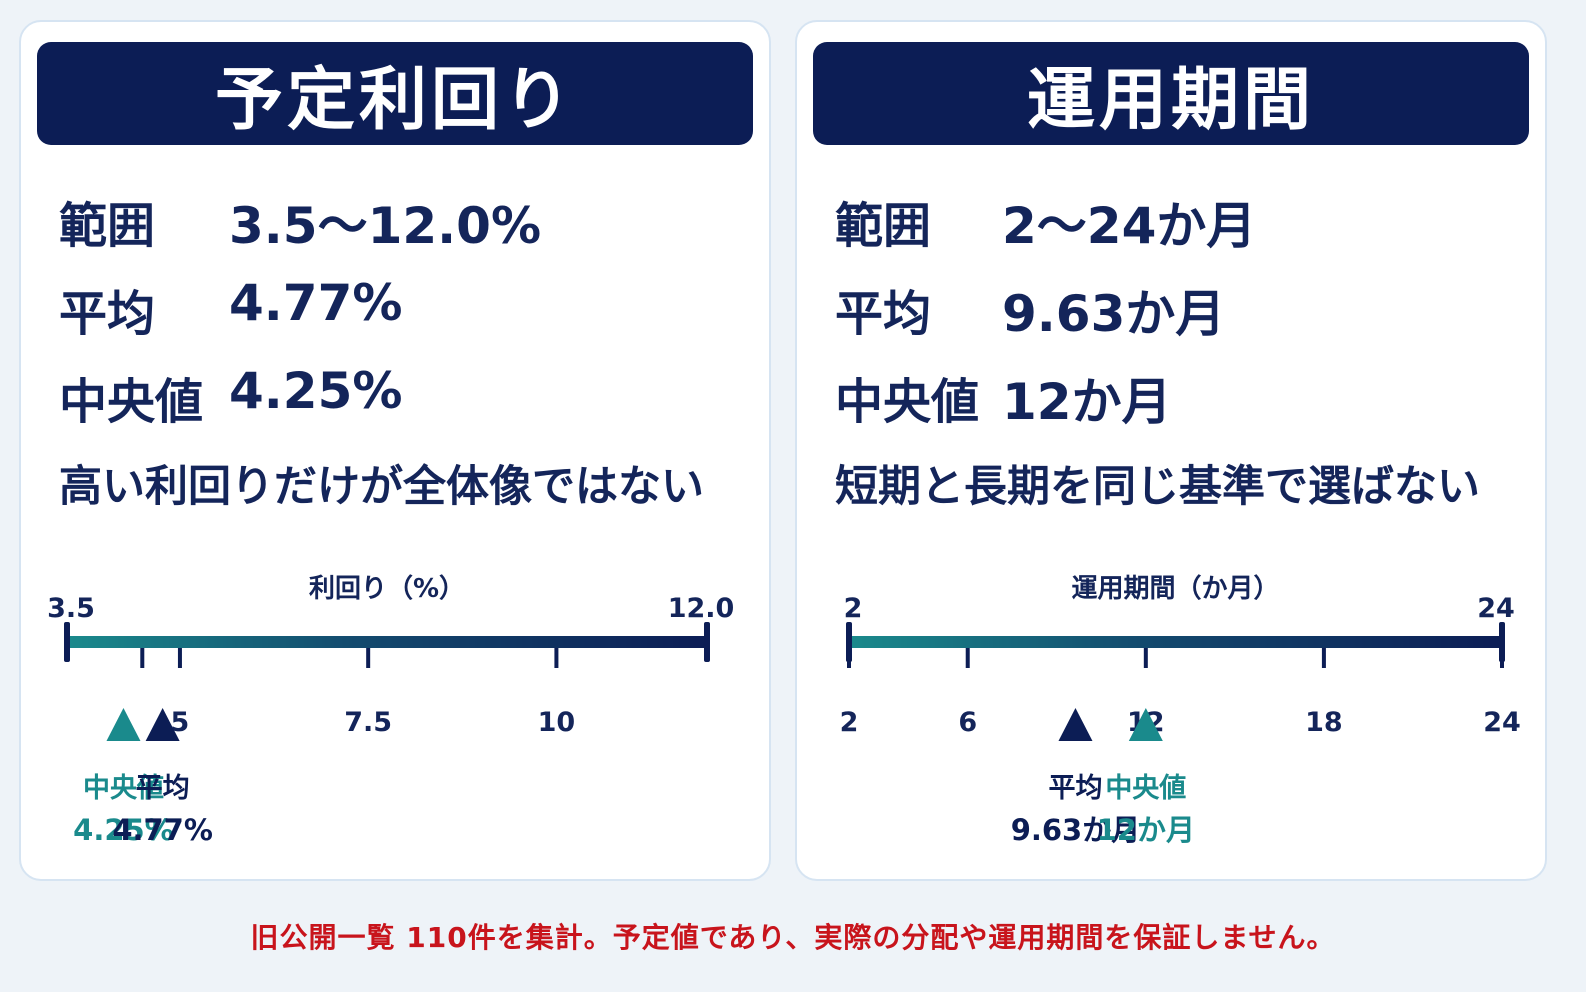 The width and height of the screenshot is (1586, 992). Describe the element at coordinates (385, 226) in the screenshot. I see `yield-range-value: 3.5〜12.0%` at that location.